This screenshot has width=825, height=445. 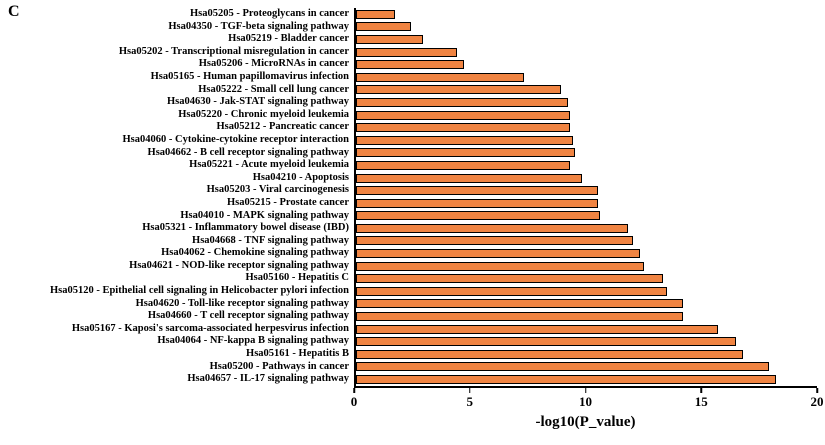 What do you see at coordinates (270, 240) in the screenshot?
I see `category-label: Hsa04668 - TNF signaling pathway` at bounding box center [270, 240].